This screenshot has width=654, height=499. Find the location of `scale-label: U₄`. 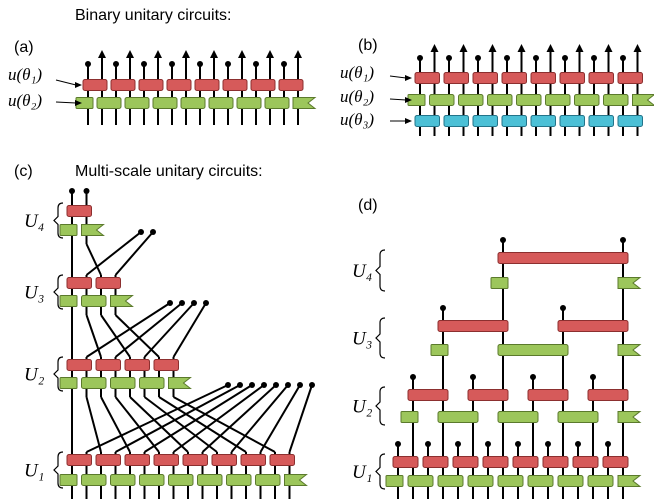

scale-label: U₄ is located at coordinates (34, 221).